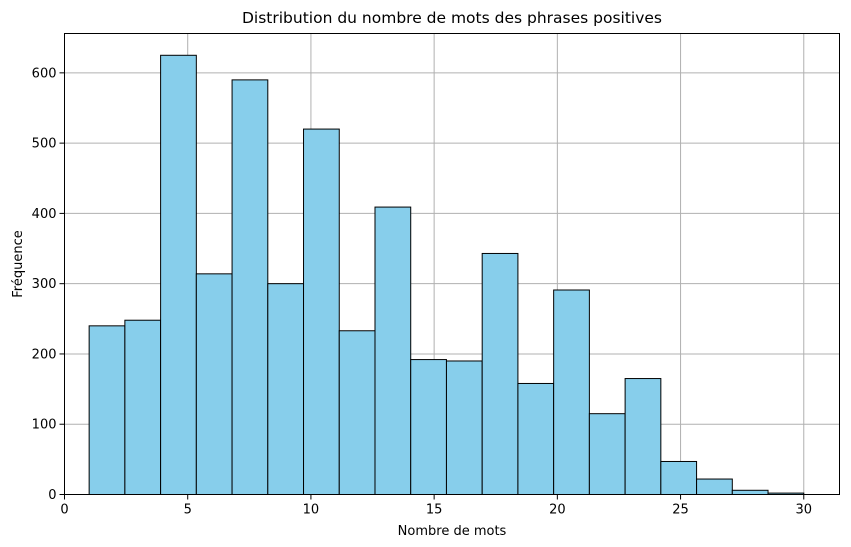 The width and height of the screenshot is (851, 547). Describe the element at coordinates (44, 73) in the screenshot. I see `y-tick-label: 600` at that location.